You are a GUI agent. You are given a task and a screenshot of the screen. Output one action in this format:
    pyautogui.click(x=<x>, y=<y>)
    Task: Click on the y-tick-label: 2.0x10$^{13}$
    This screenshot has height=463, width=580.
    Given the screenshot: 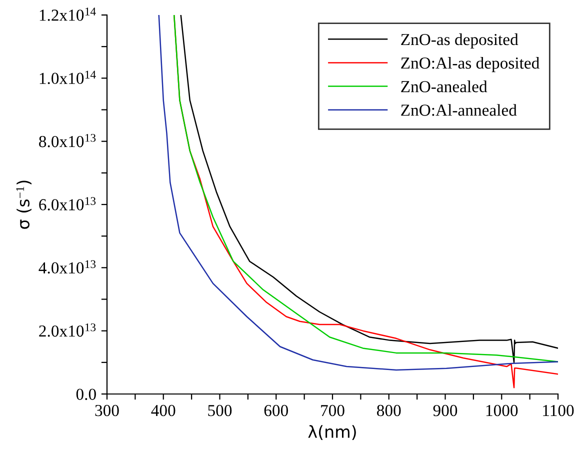 What is the action you would take?
    pyautogui.click(x=67, y=330)
    